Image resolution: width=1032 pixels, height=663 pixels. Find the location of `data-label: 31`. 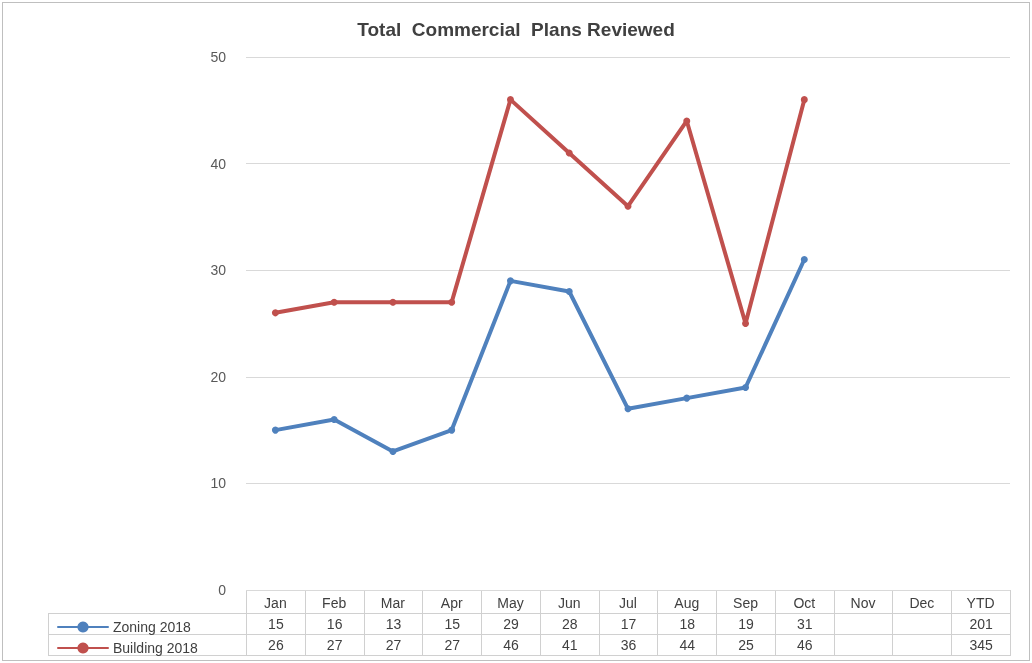

data-label: 31 is located at coordinates (805, 623).